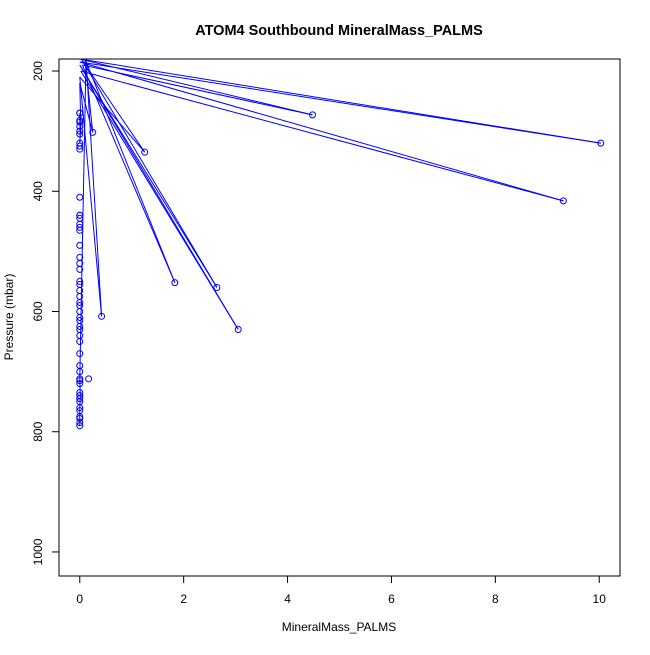 This screenshot has height=655, width=650. I want to click on x-tick-label: 10, so click(600, 599).